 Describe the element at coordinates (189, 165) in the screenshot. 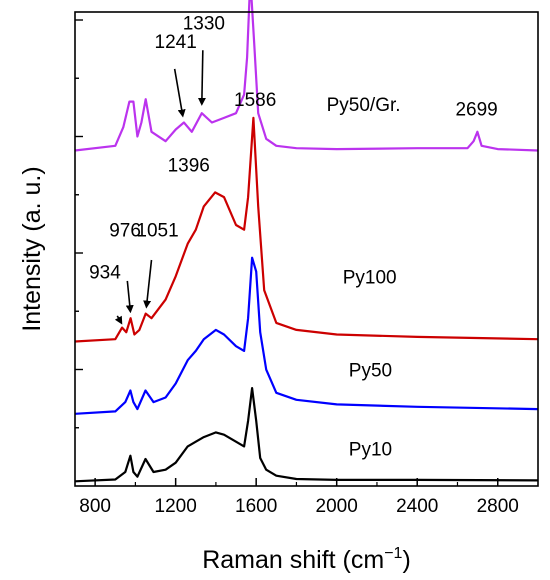

I see `peak-label-5: 1396` at that location.